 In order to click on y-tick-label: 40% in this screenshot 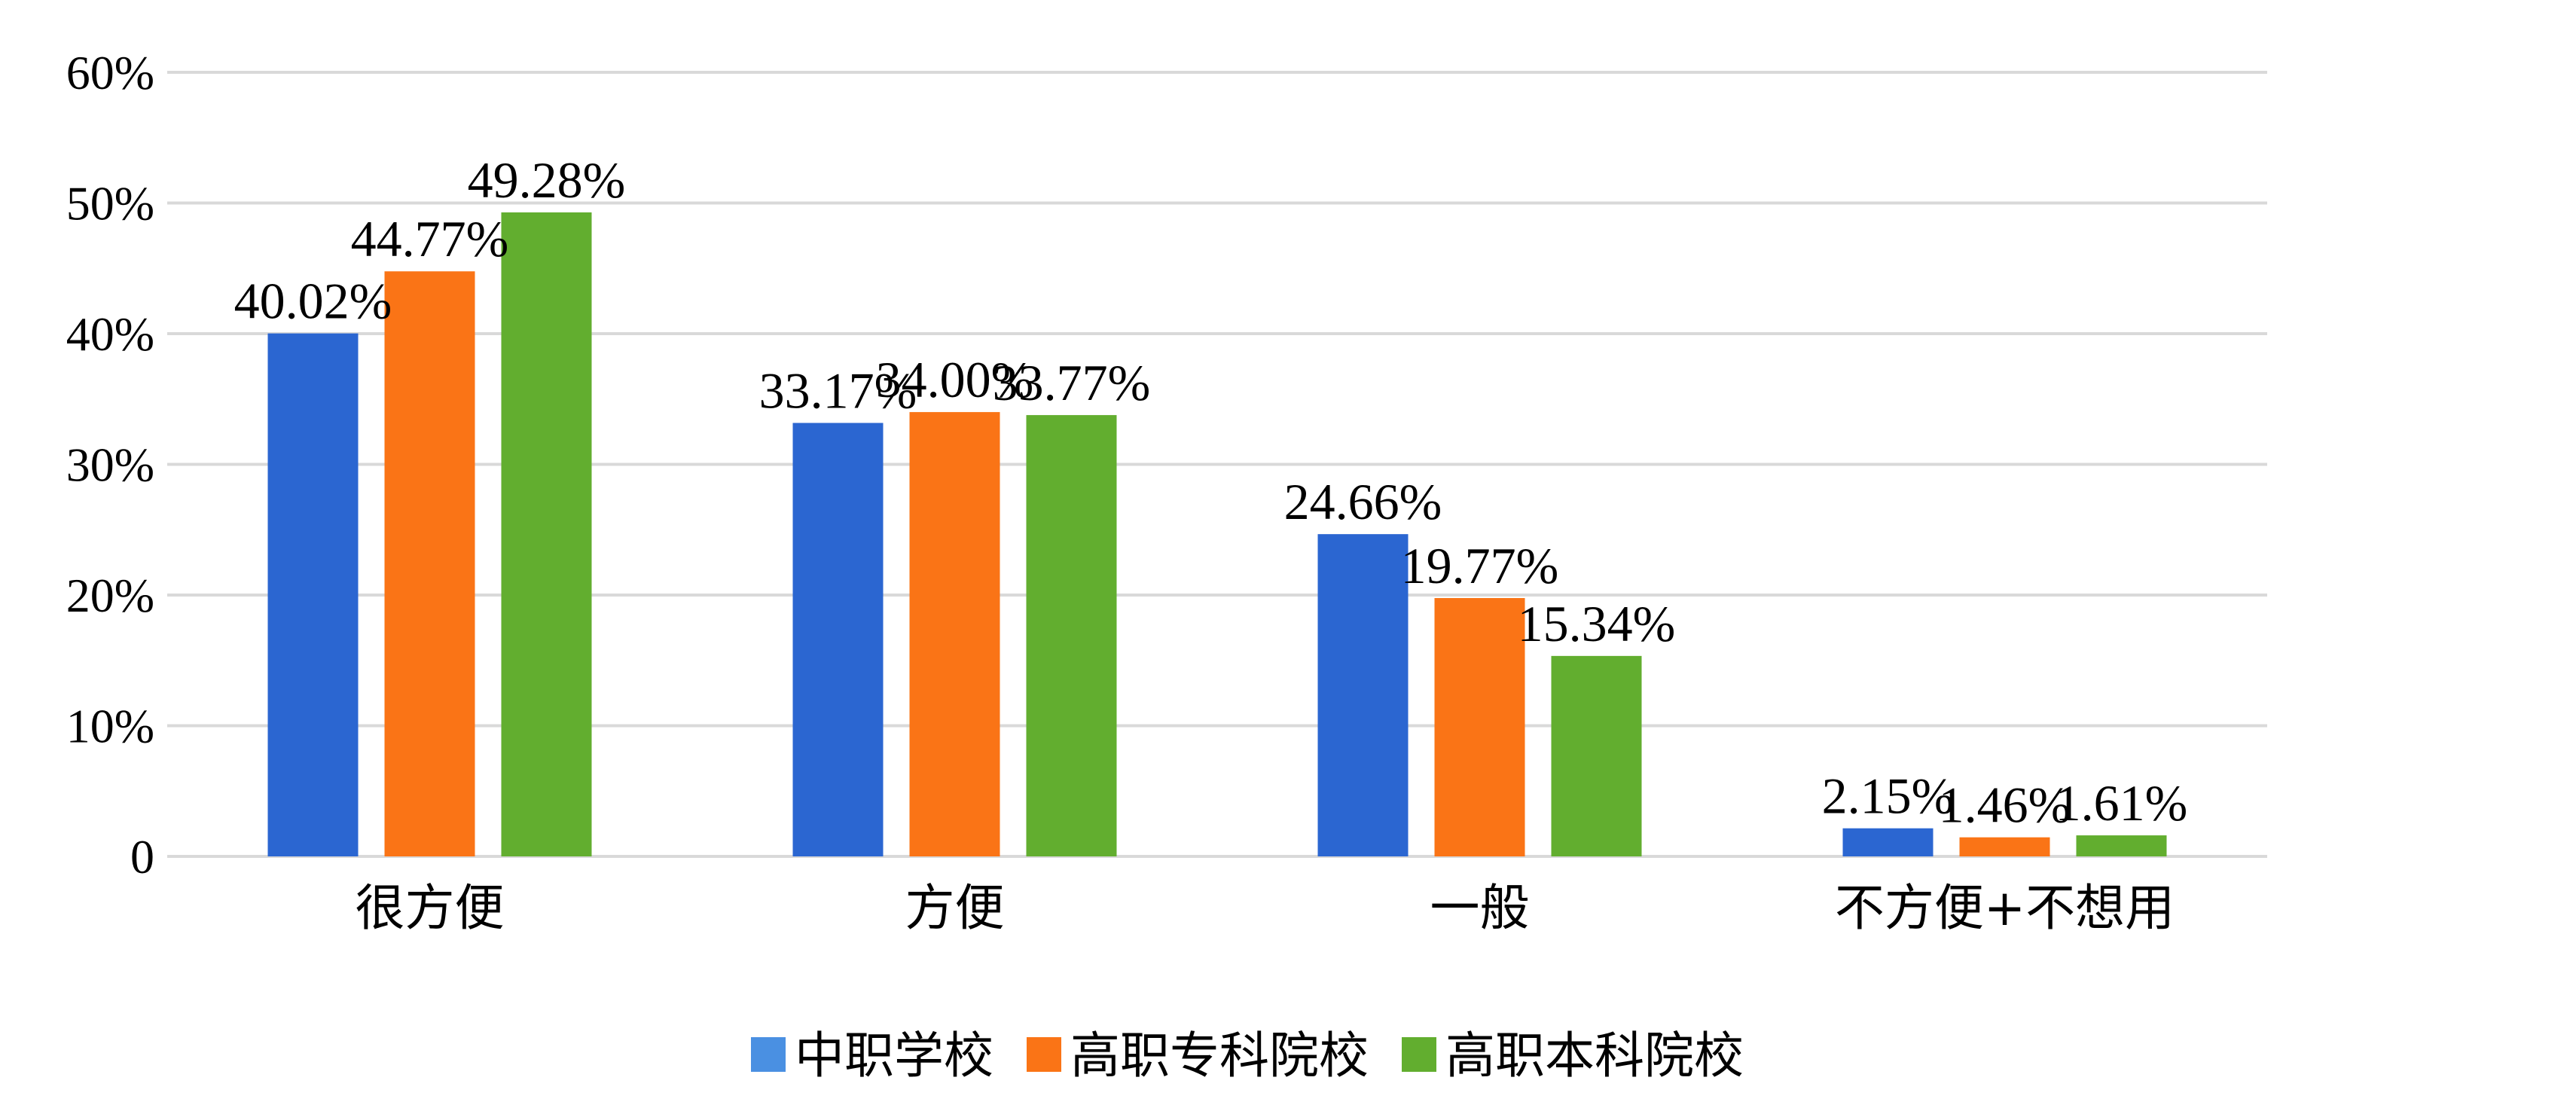, I will do `click(110, 334)`.